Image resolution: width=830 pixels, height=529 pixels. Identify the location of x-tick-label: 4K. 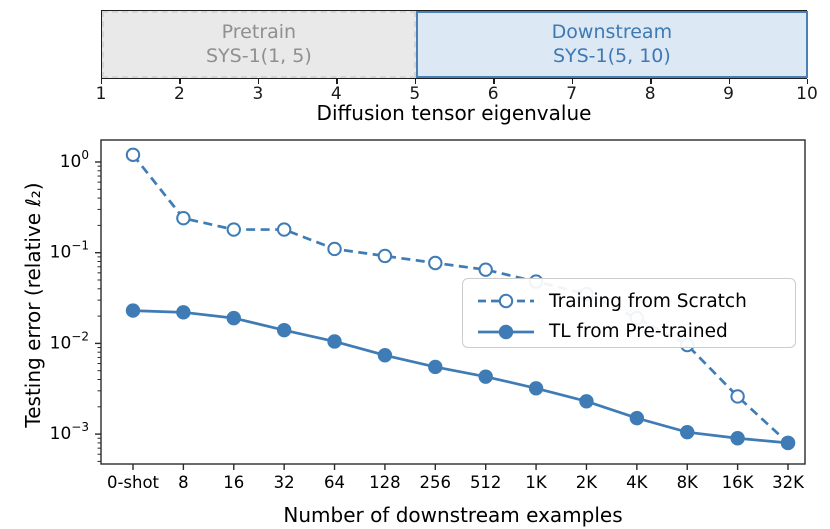
(637, 482).